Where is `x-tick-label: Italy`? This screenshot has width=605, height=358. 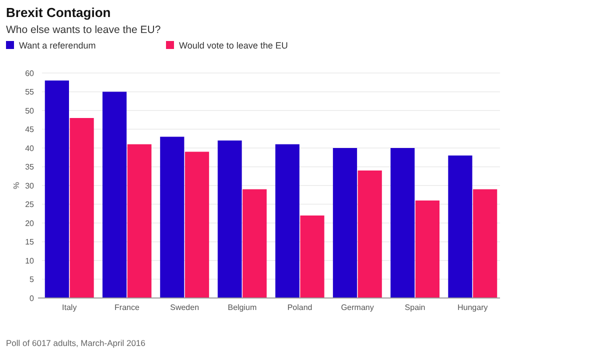
x-tick-label: Italy is located at coordinates (69, 307).